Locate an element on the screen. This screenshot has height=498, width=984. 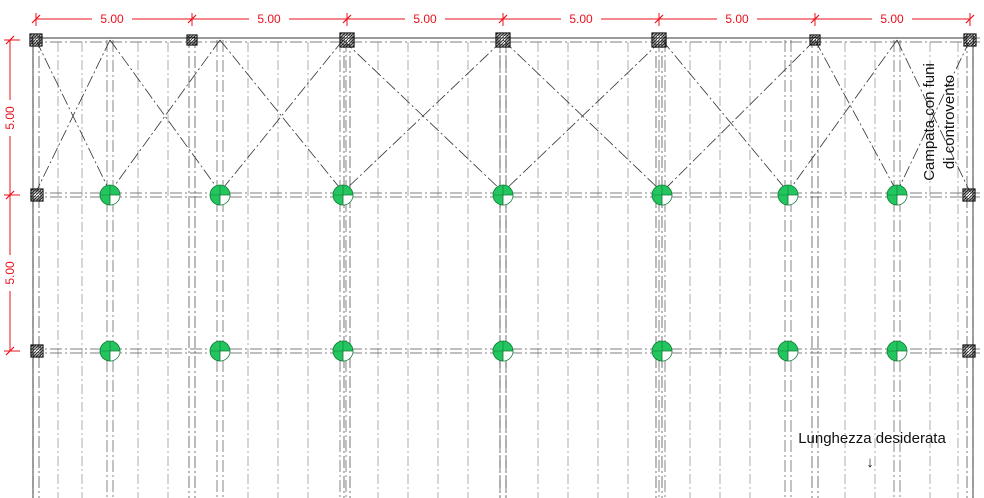
left-dimension-chain is located at coordinates (12, 195).